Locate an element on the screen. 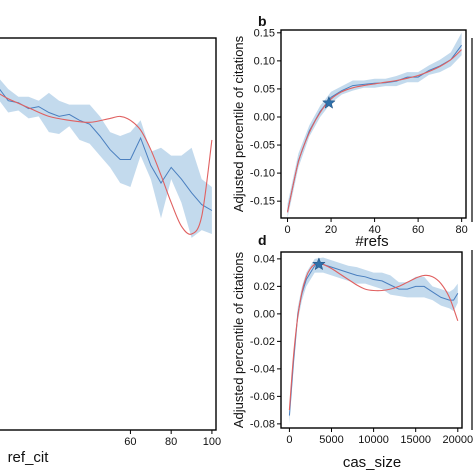  panel-a-fit-curve is located at coordinates (106, 164).